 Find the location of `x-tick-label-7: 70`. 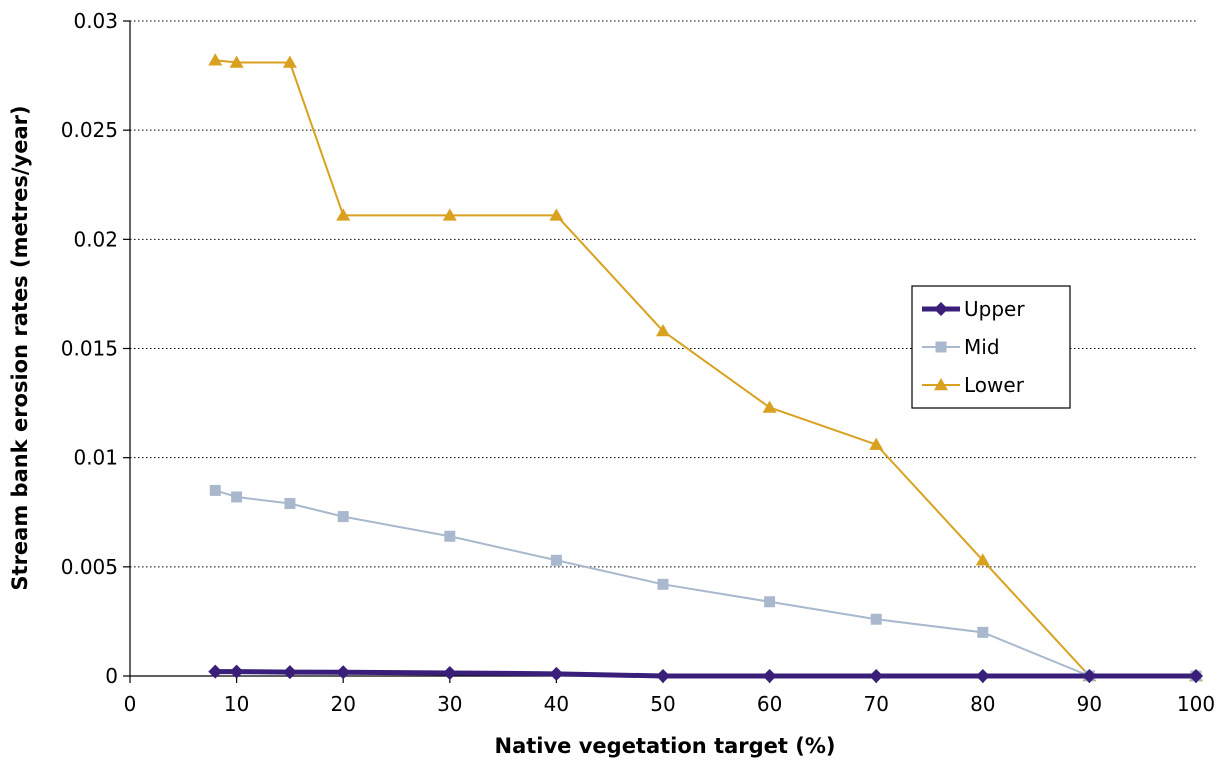

x-tick-label-7: 70 is located at coordinates (875, 704).